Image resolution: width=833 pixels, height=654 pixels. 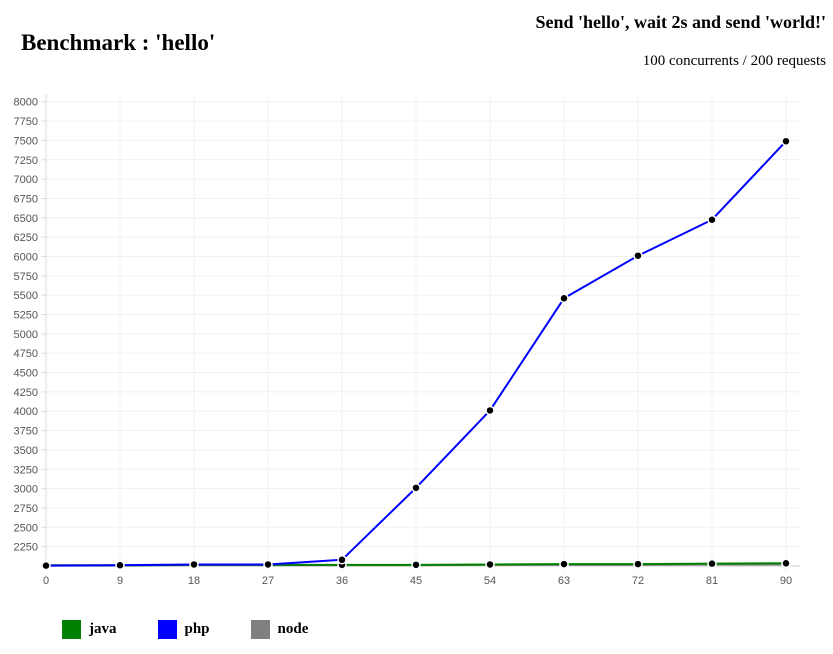 I want to click on legend-item-php: php, so click(x=183, y=629).